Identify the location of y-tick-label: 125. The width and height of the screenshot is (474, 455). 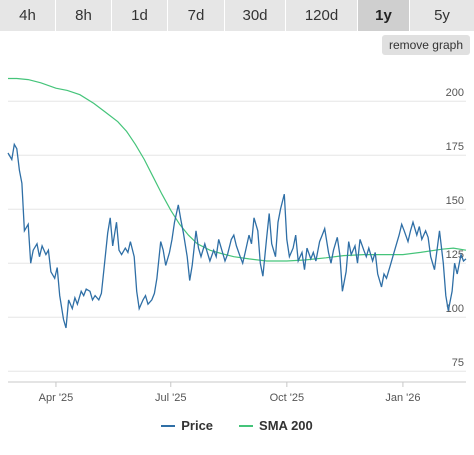
(455, 255).